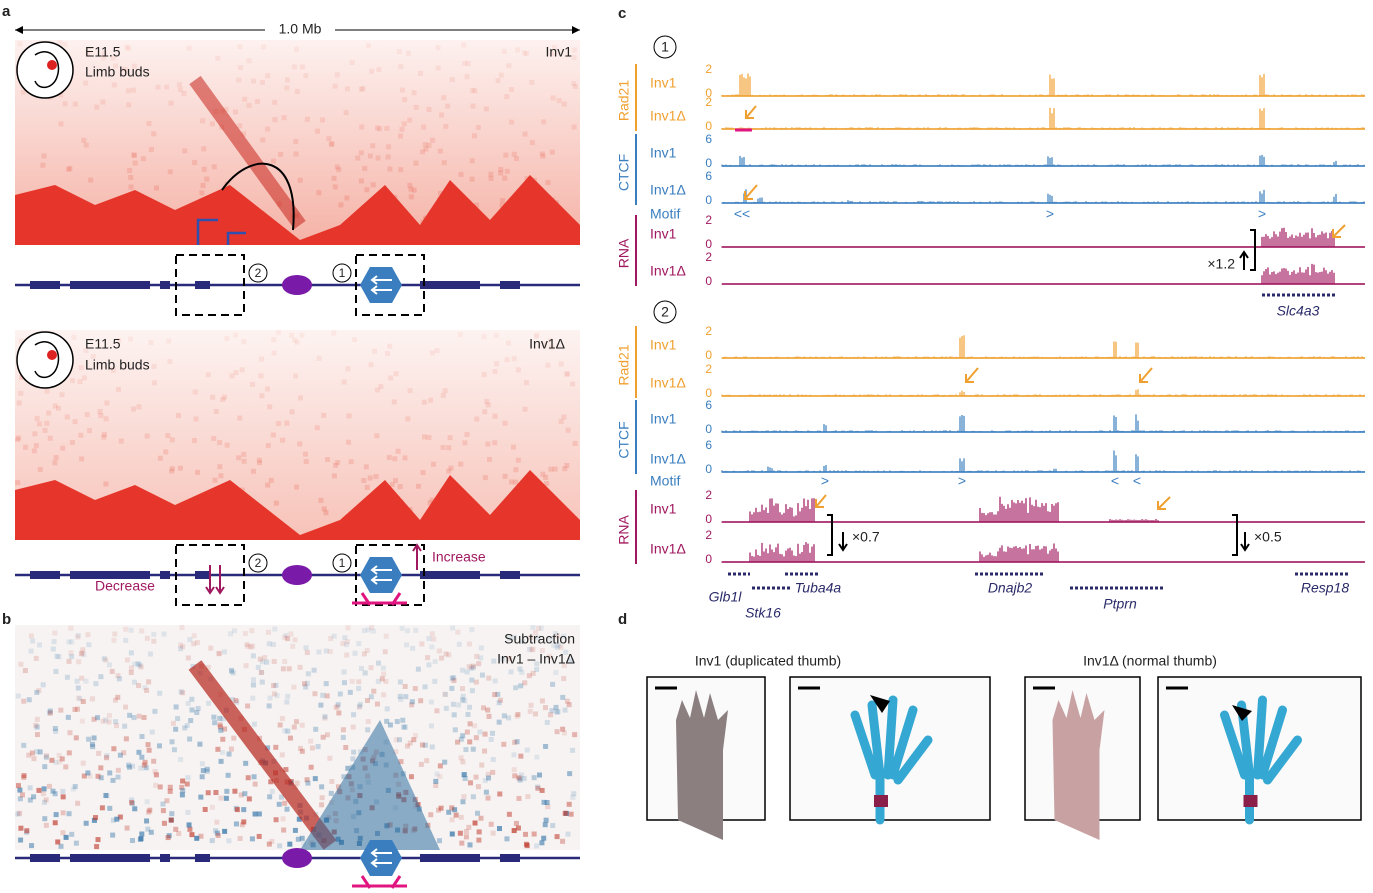 The width and height of the screenshot is (1373, 893). I want to click on callout-arrows, so click(1045, 171).